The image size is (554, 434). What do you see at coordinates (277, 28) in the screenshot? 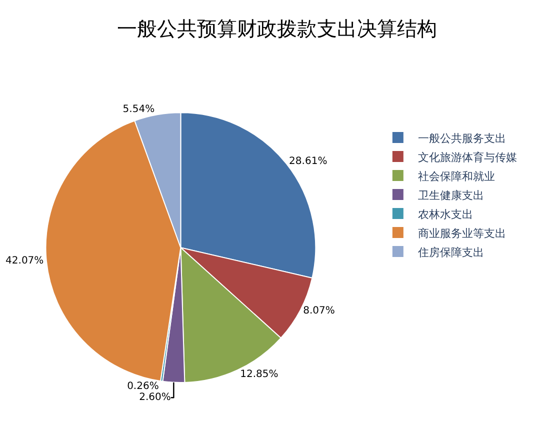
I see `chart-title: 一般公共预算财政拨款支出决算结构` at bounding box center [277, 28].